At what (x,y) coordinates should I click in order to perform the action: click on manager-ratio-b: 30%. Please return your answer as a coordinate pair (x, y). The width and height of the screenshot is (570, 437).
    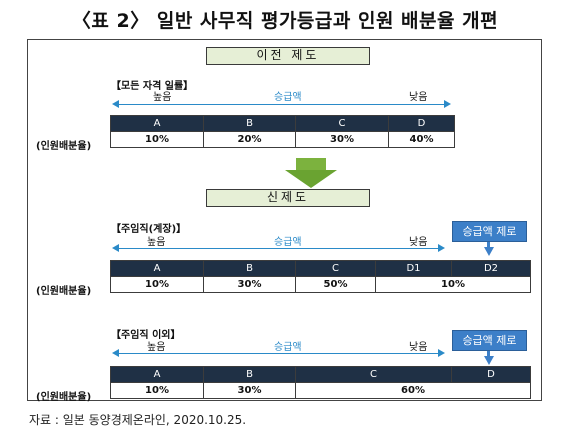
    Looking at the image, I should click on (249, 284).